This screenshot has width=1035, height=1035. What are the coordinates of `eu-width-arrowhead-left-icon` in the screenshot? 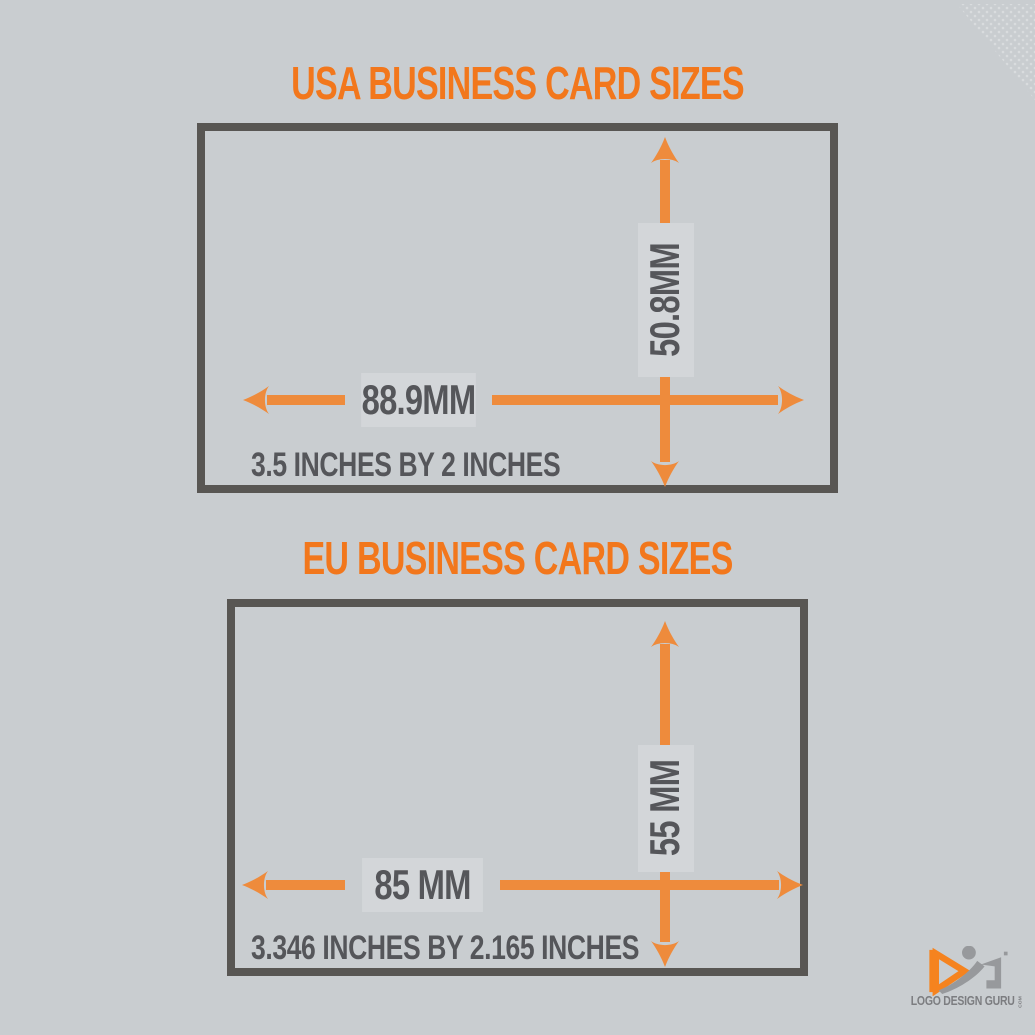 It's located at (255, 885).